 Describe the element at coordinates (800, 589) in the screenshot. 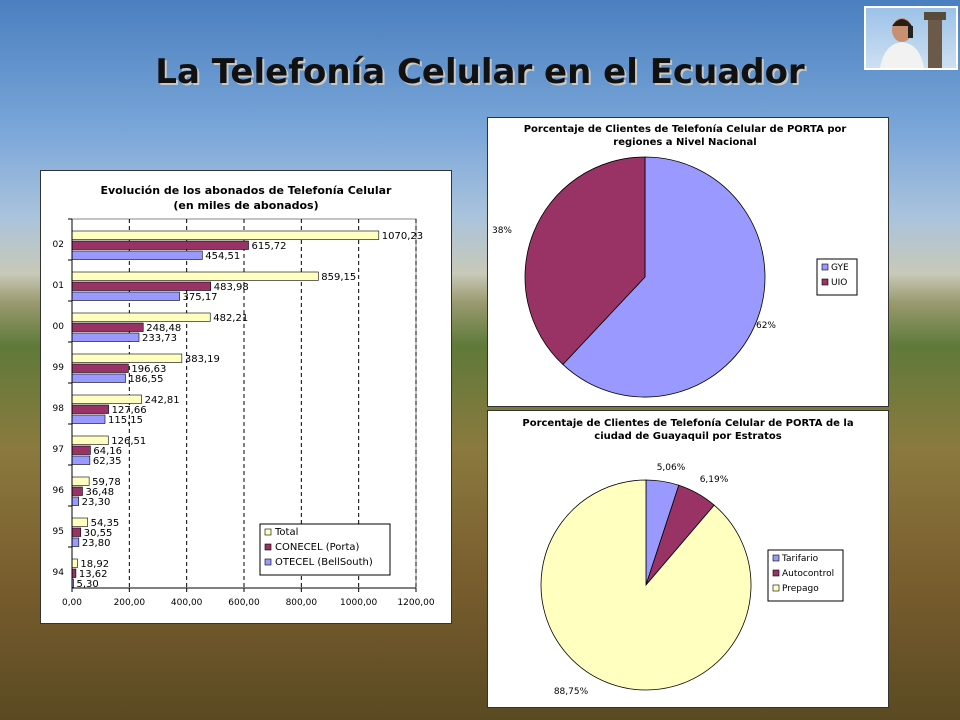

I see `legend-label: Prepago` at that location.